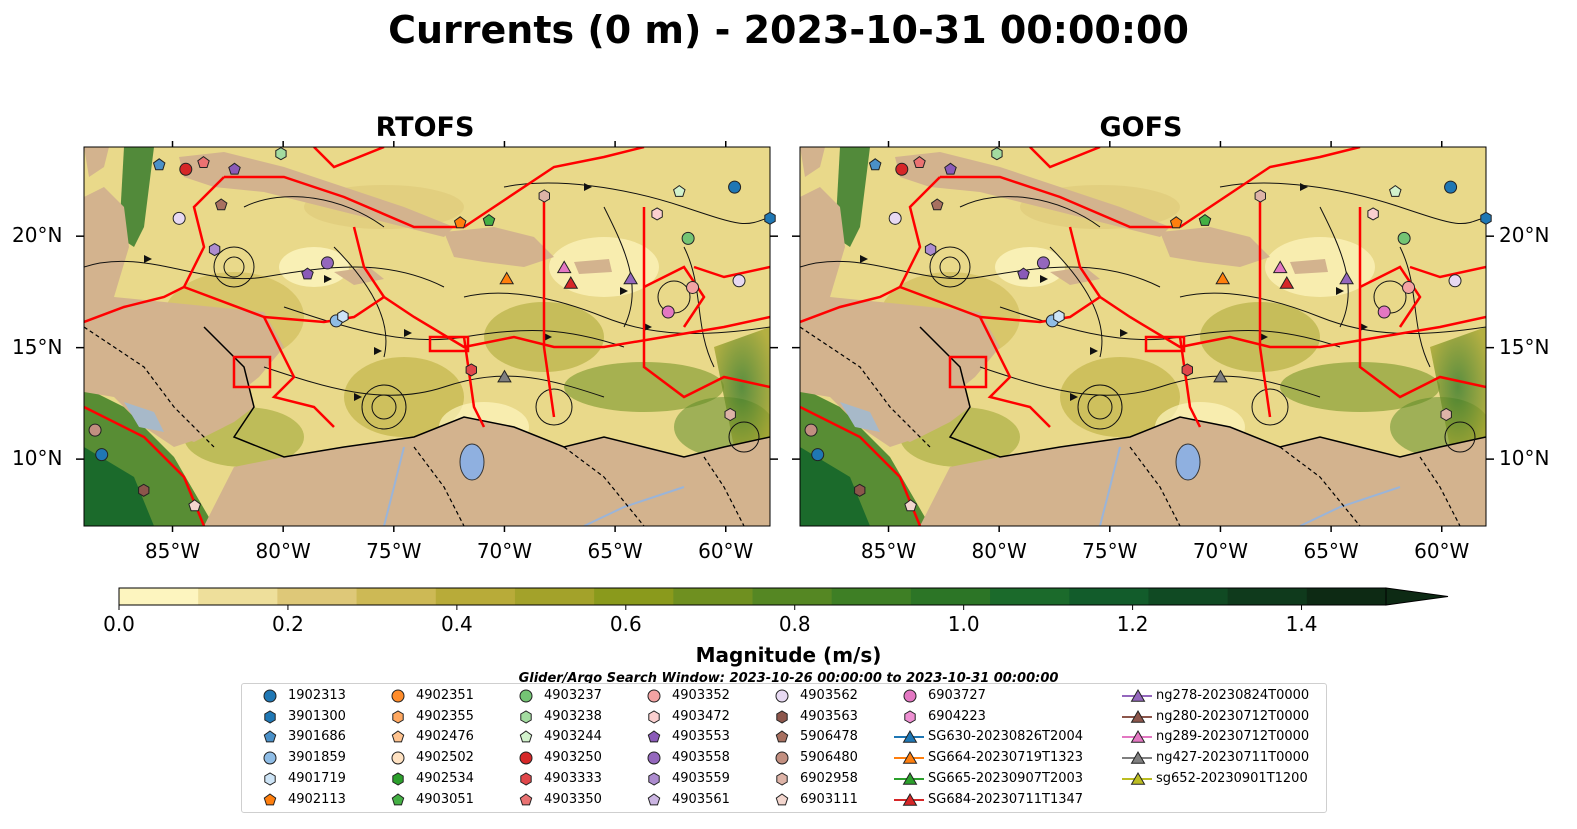 The width and height of the screenshot is (1577, 829). What do you see at coordinates (788, 30) in the screenshot?
I see `figure-title: Currents (0 m) - 2023-10-31 00:00:00` at bounding box center [788, 30].